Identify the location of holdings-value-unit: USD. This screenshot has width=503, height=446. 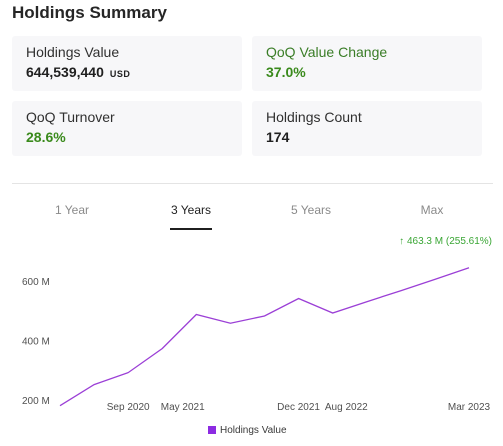
(120, 74).